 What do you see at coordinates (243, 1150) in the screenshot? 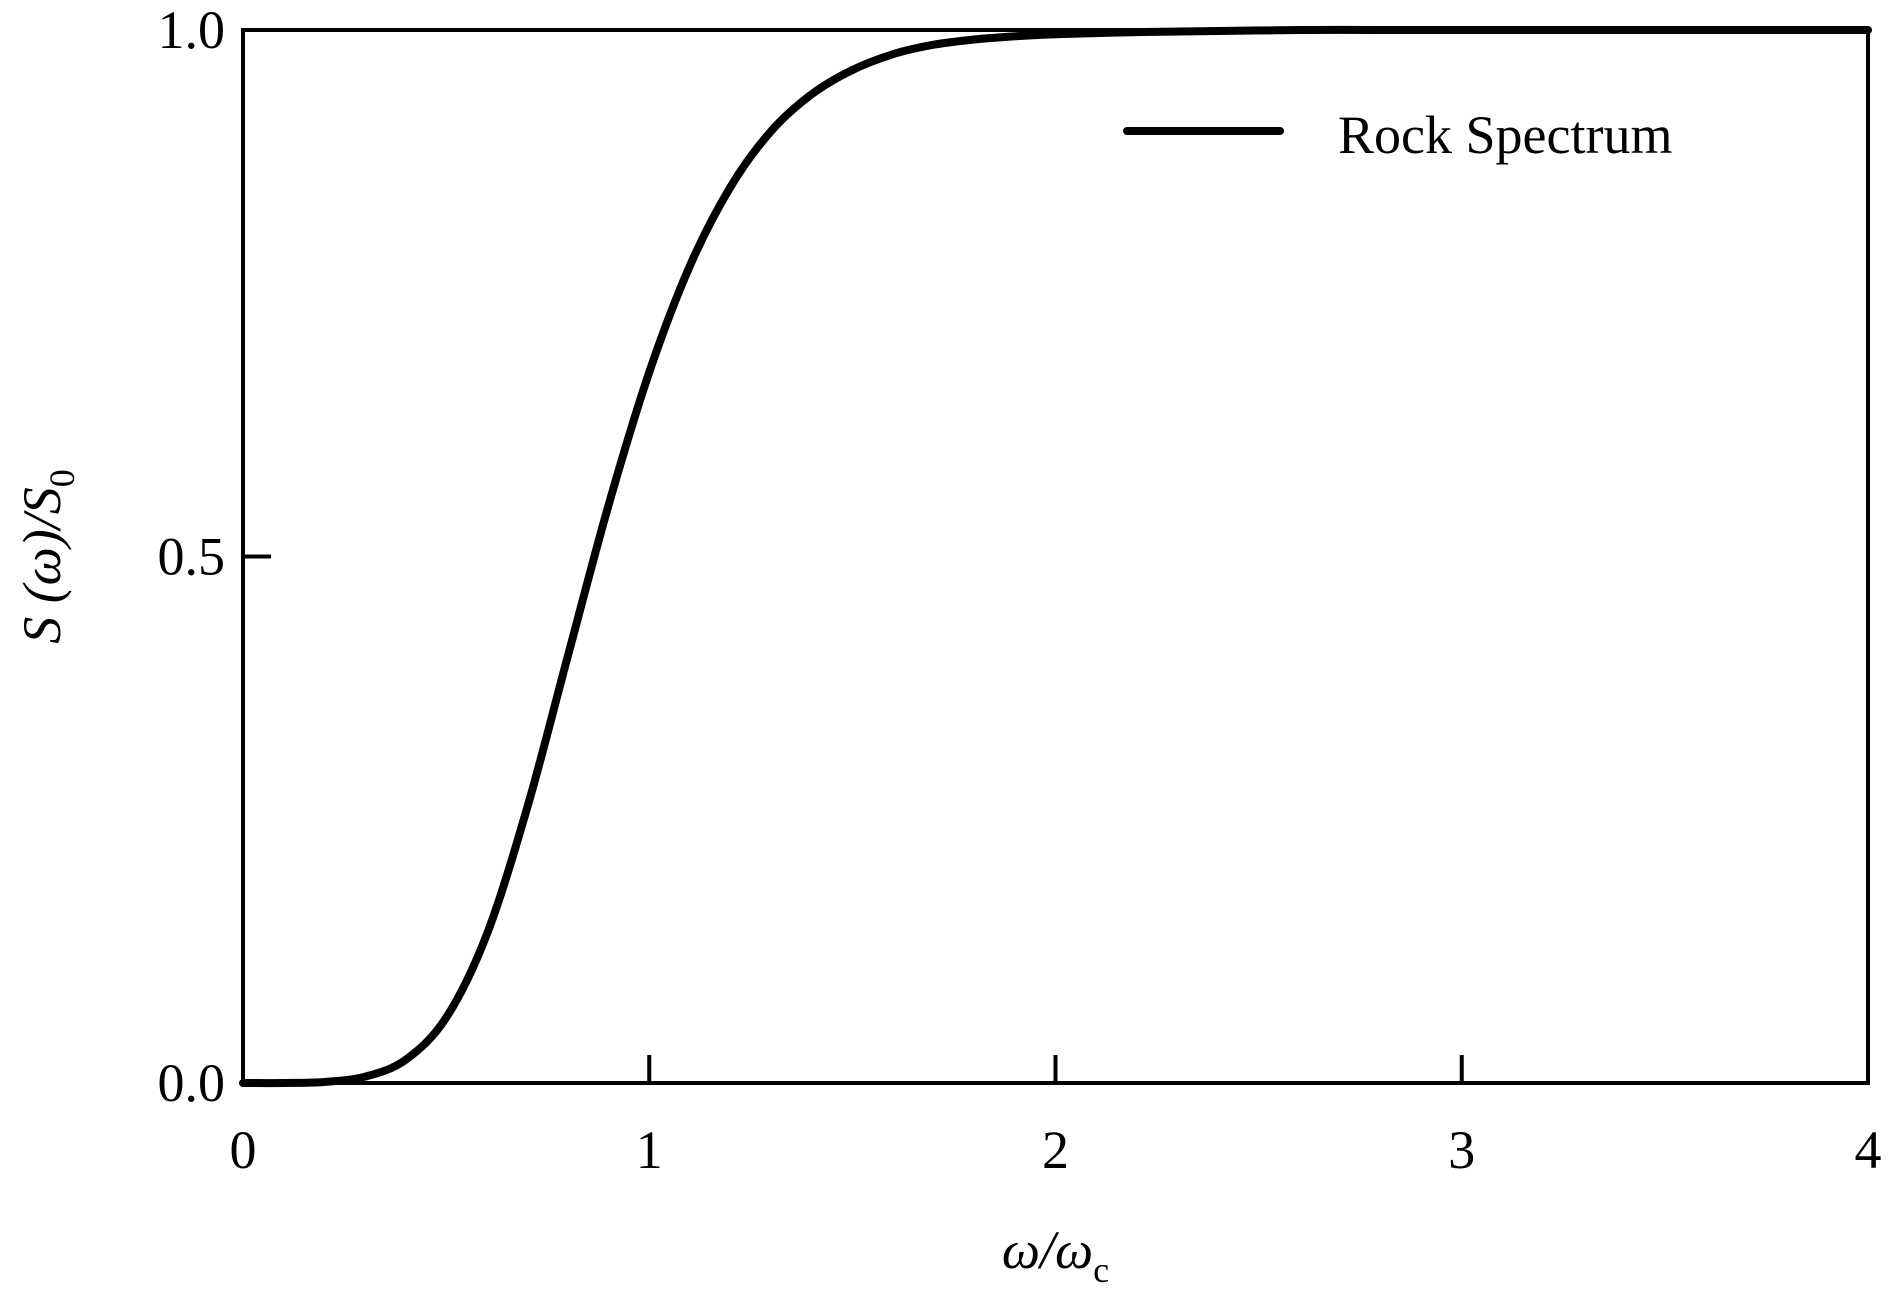
I see `x-tick-label: 0` at bounding box center [243, 1150].